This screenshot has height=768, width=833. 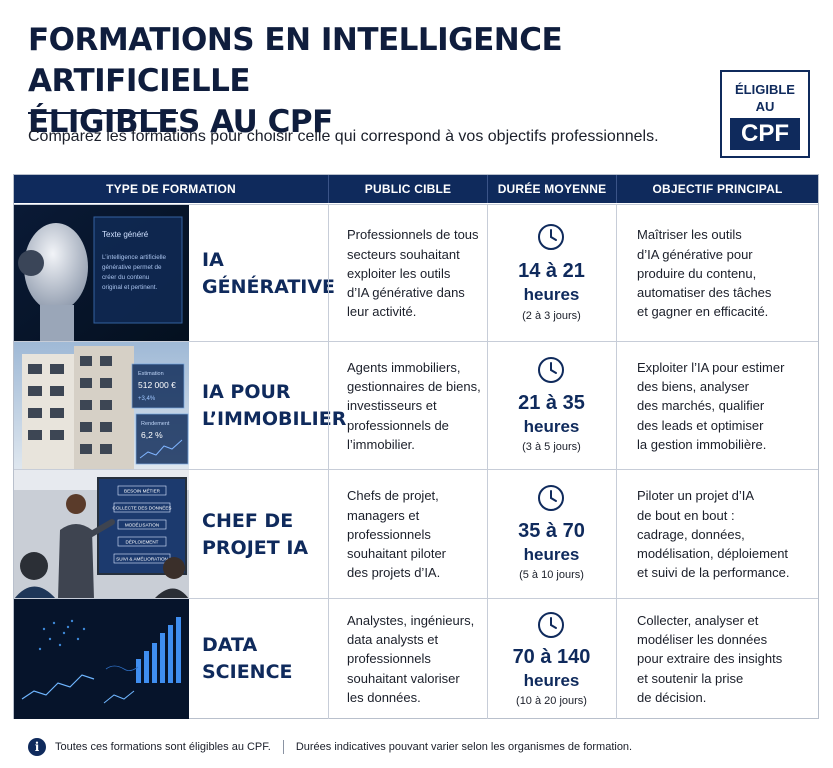 I want to click on public-line: l’immobilier., so click(x=381, y=444).